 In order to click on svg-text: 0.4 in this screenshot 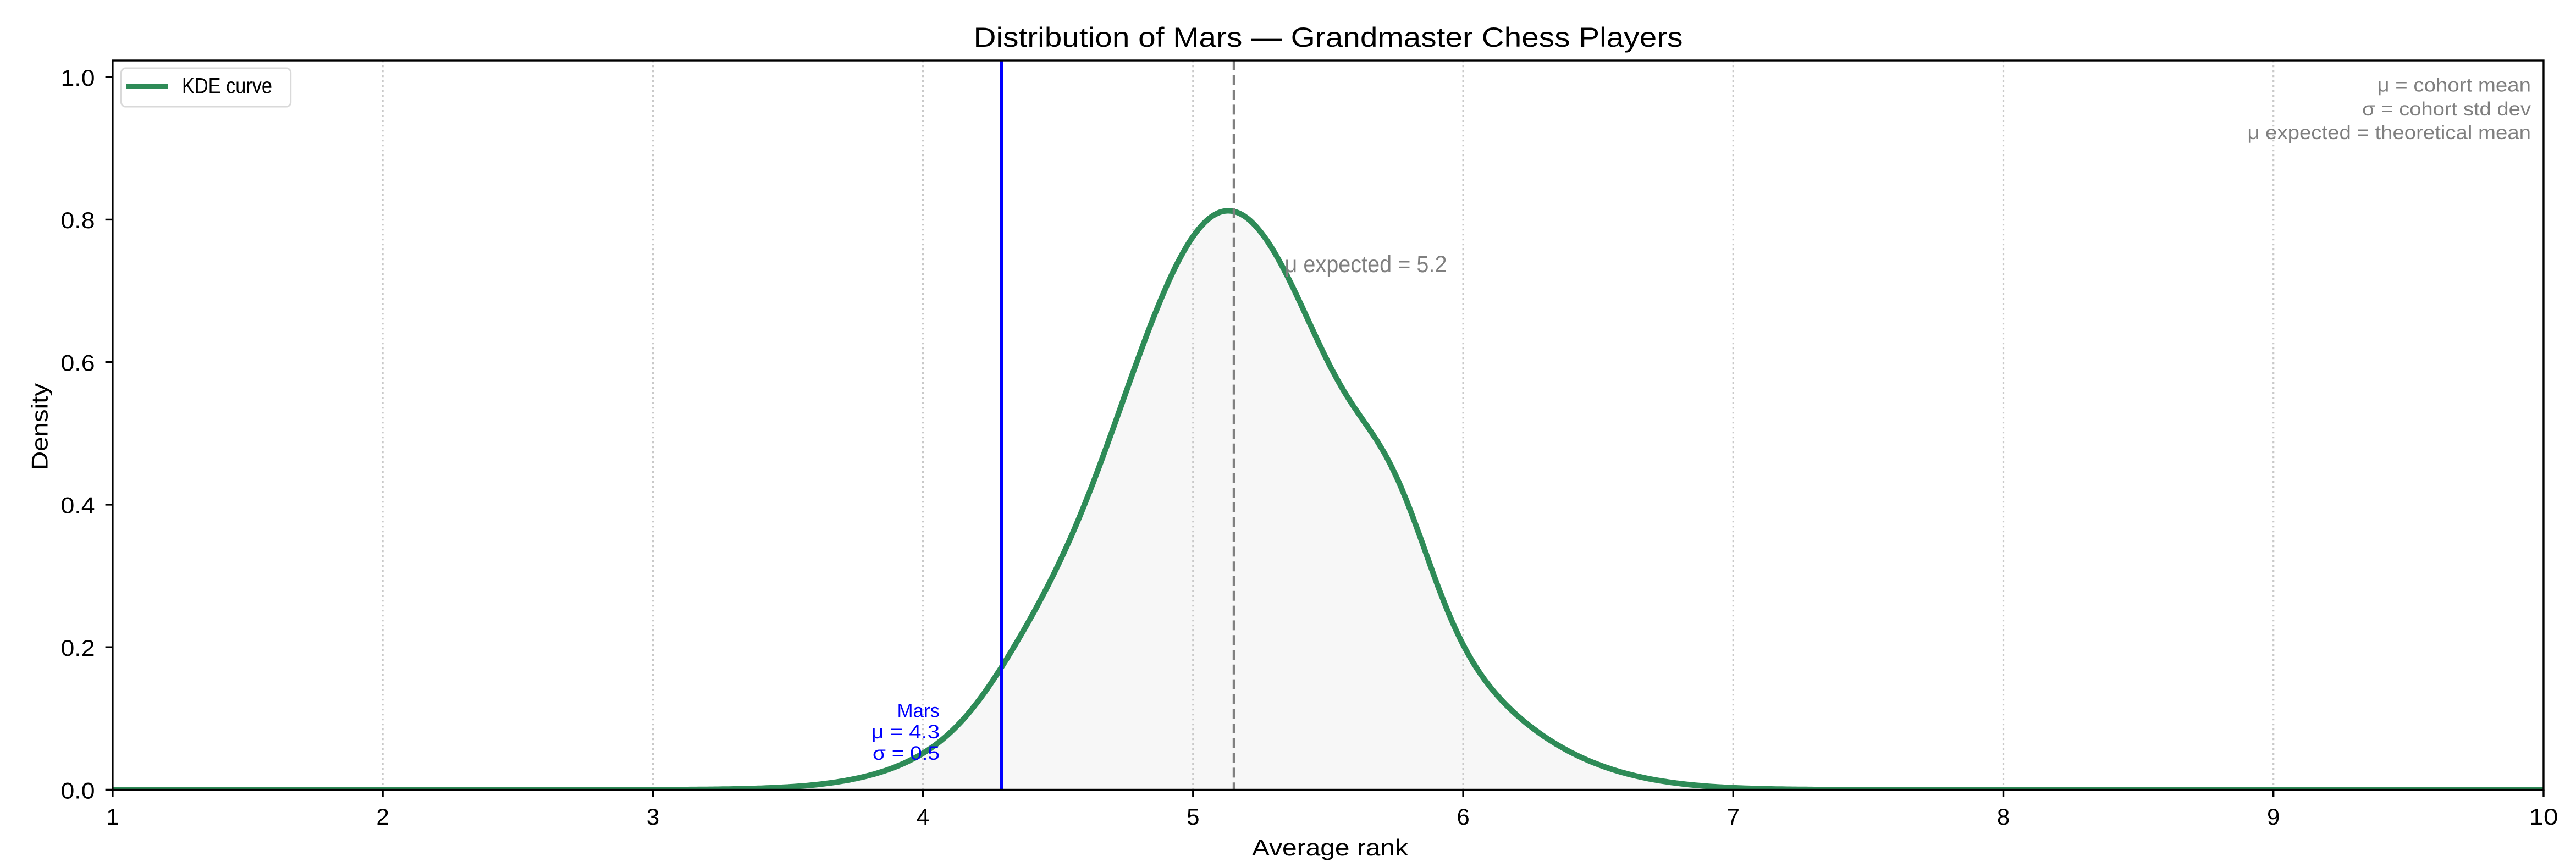, I will do `click(78, 505)`.